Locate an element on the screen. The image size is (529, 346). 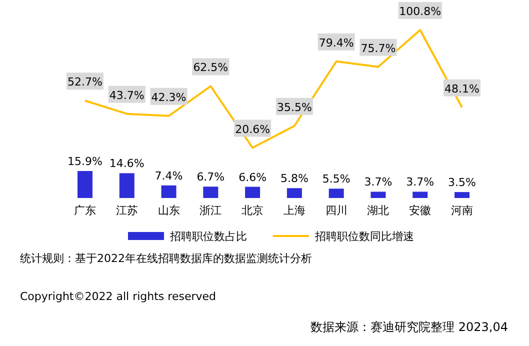
data-label: 79.4% is located at coordinates (336, 43).